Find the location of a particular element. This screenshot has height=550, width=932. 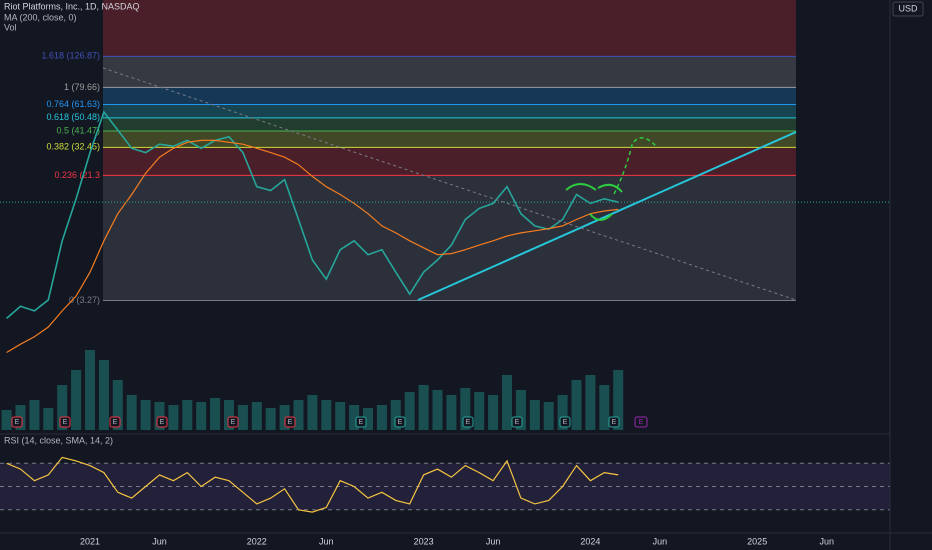

price-axis-bg is located at coordinates (911, 275).